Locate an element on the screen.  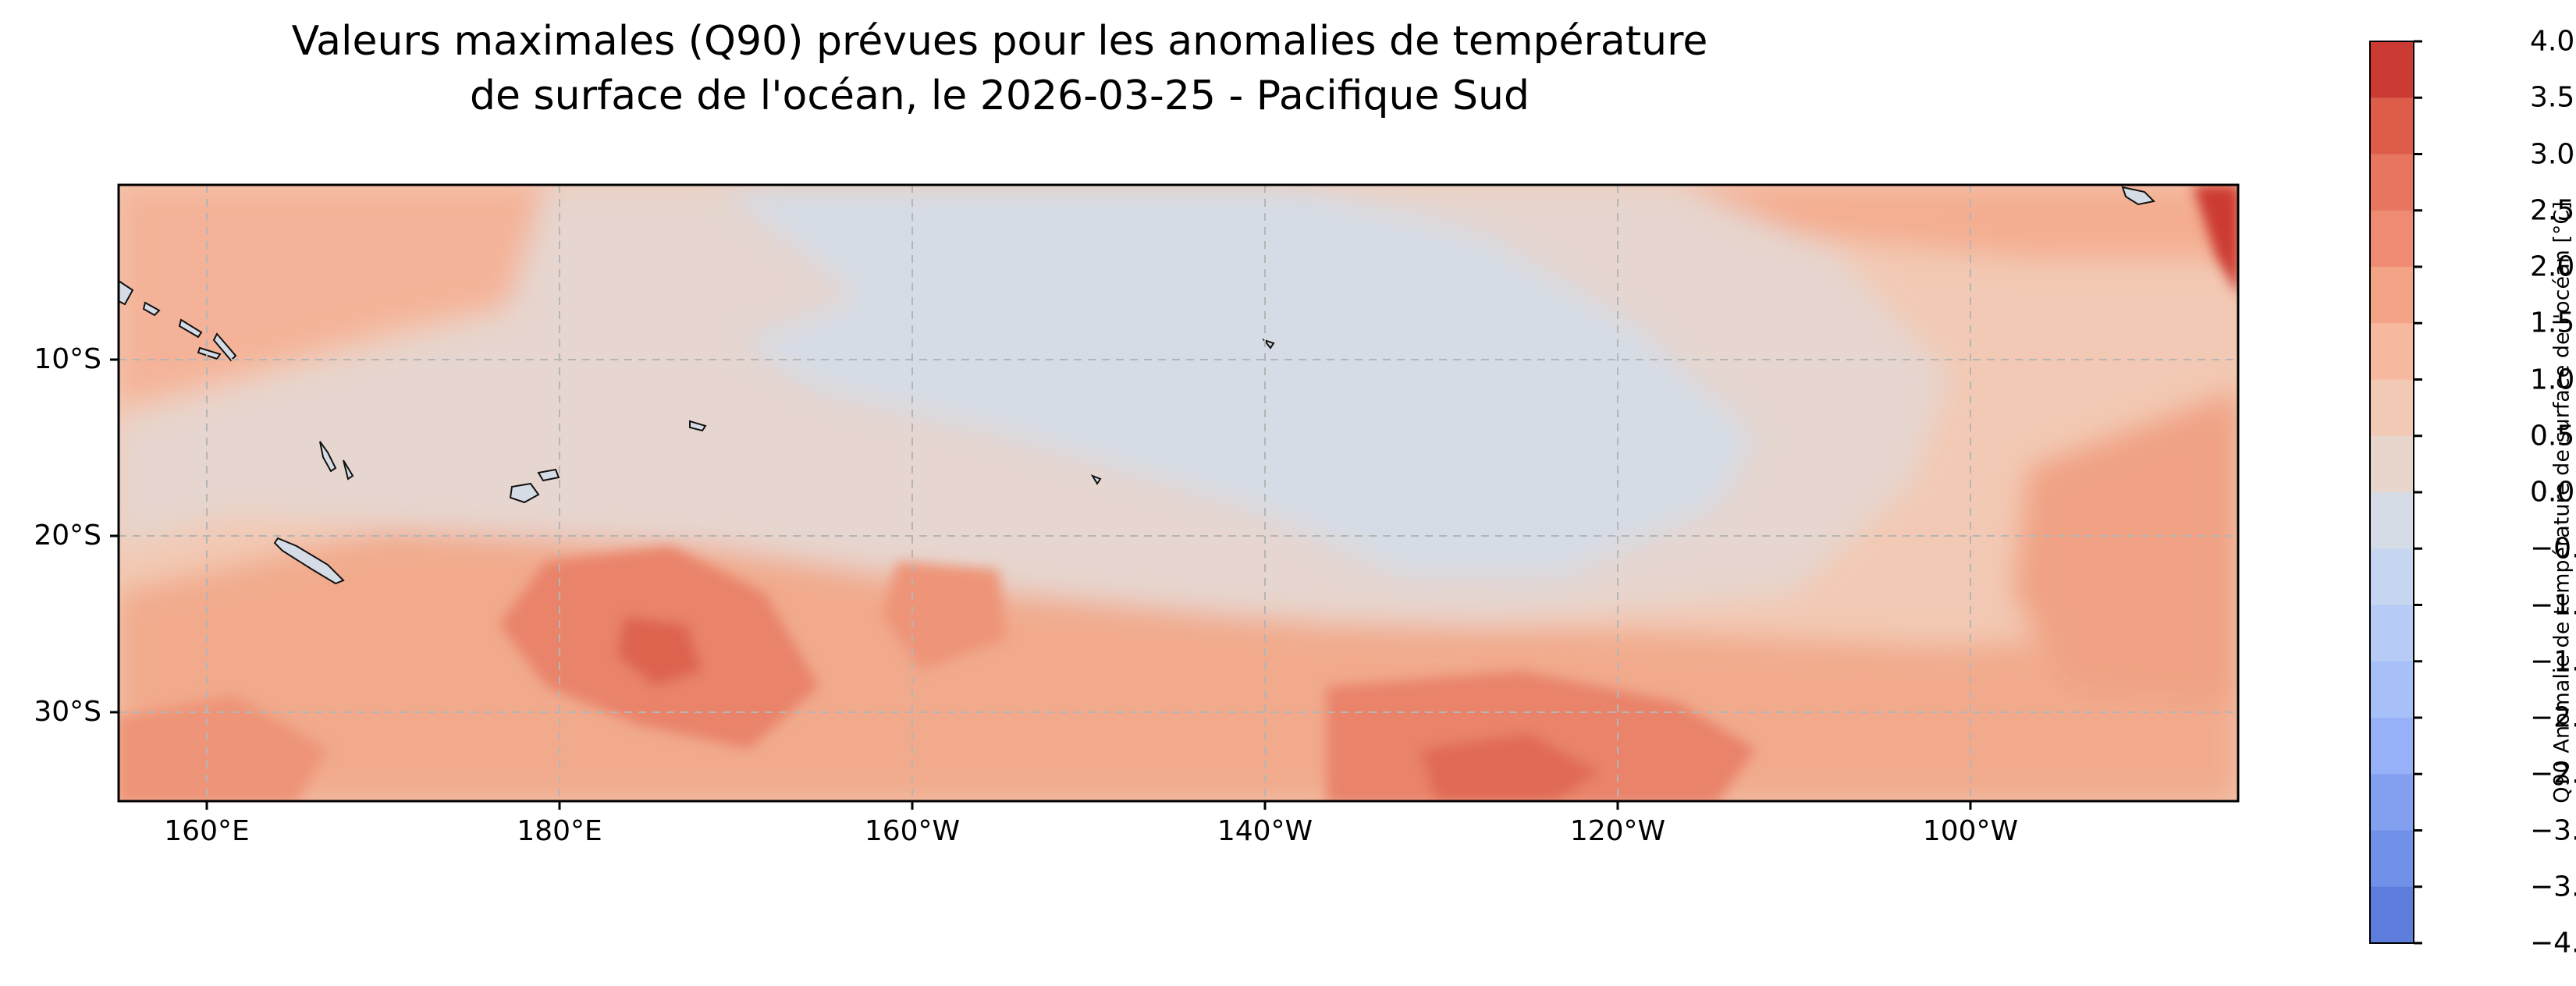
colorbar-tick-label: −2.5 is located at coordinates (2553, 774).